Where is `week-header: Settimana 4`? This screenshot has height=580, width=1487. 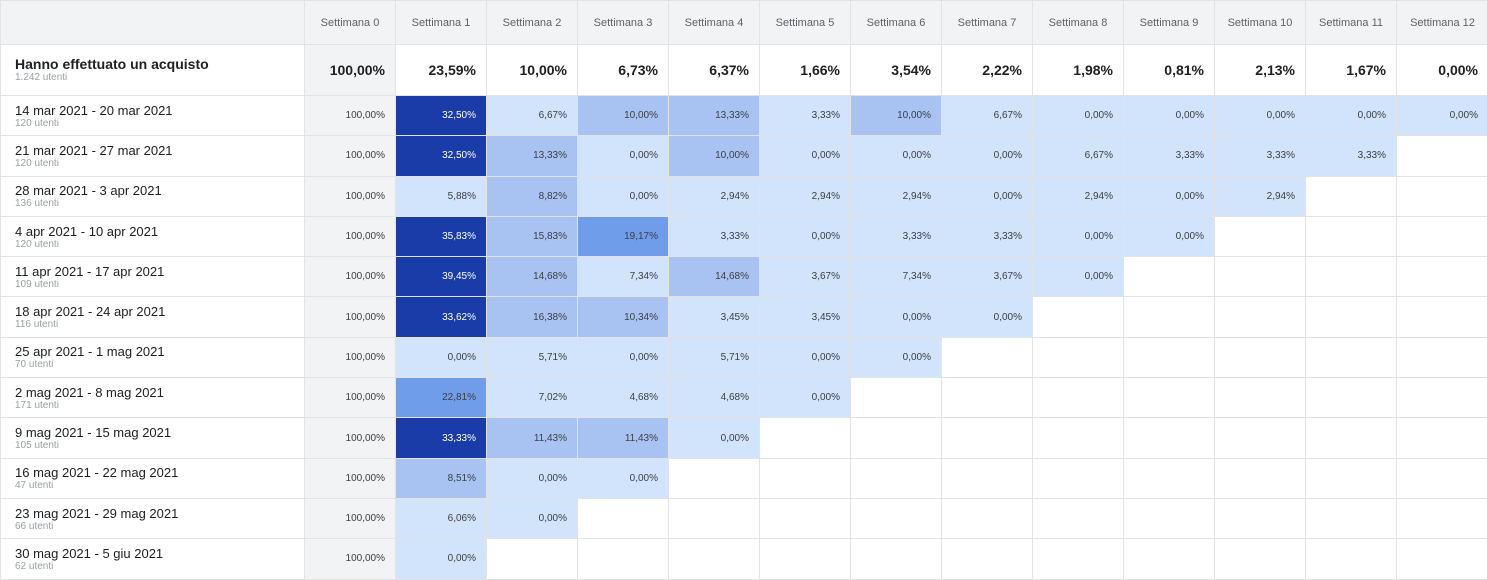
week-header: Settimana 4 is located at coordinates (714, 22).